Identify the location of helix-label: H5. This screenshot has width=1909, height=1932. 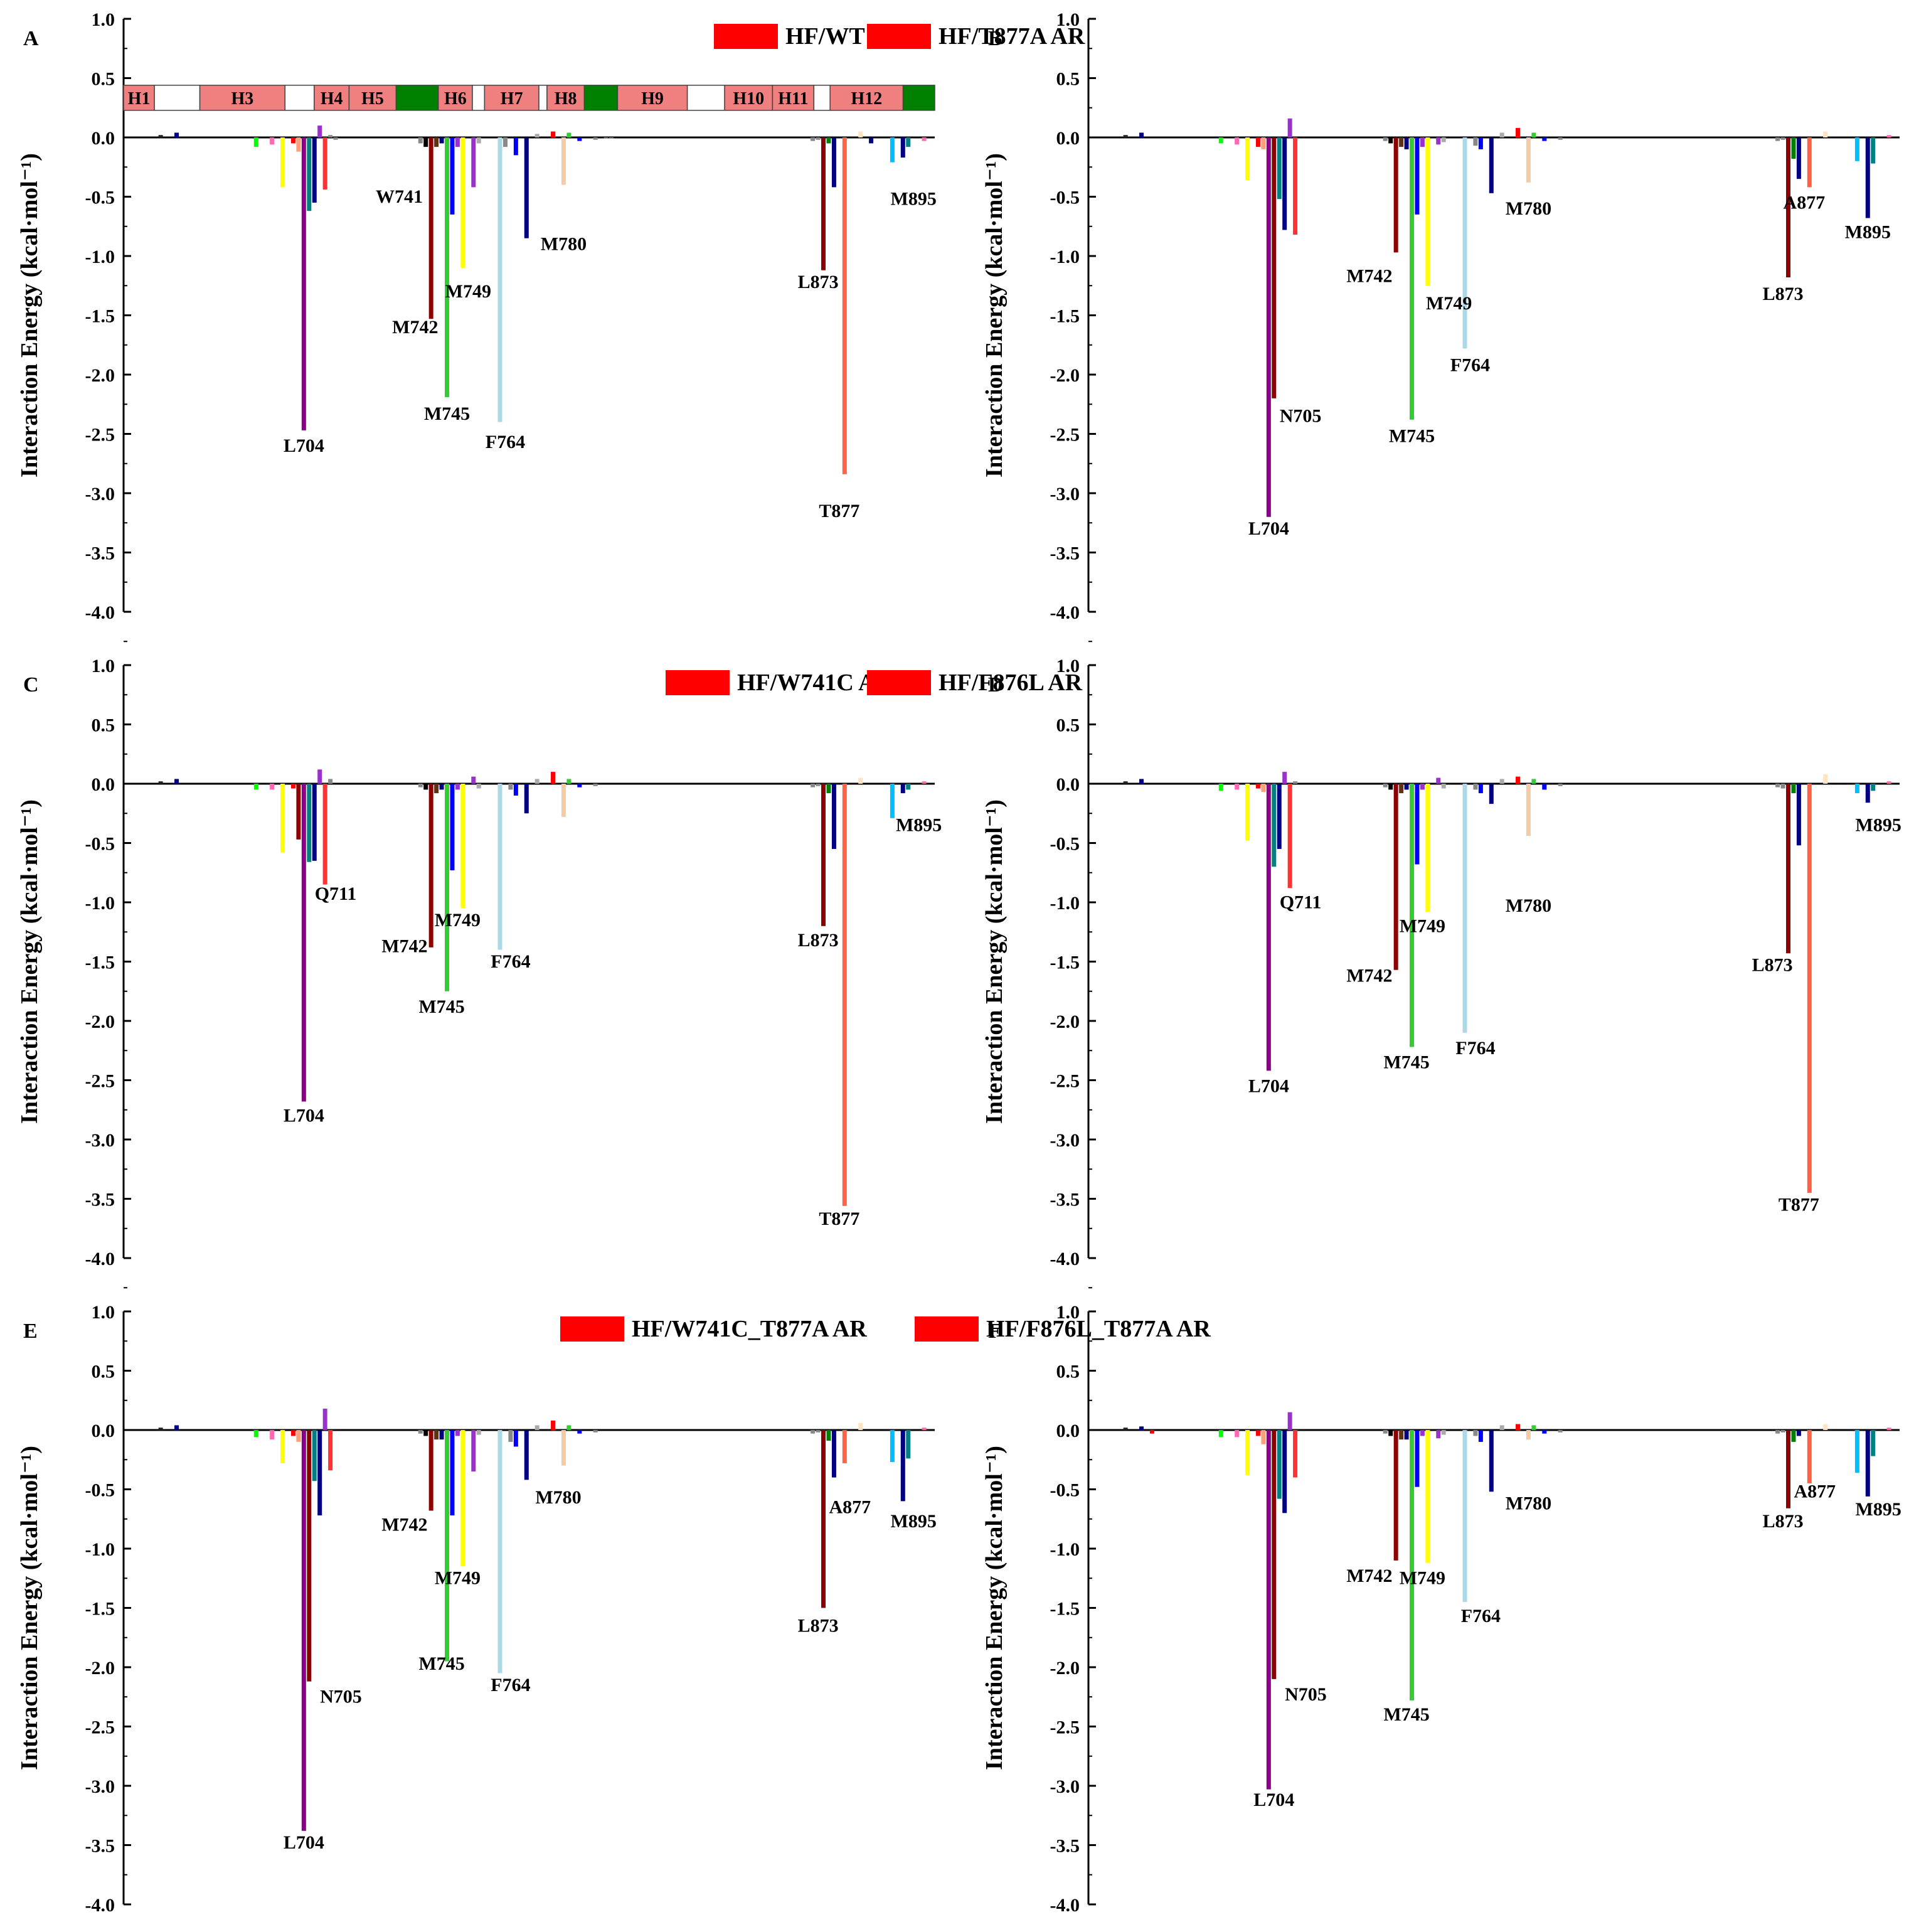
(373, 99).